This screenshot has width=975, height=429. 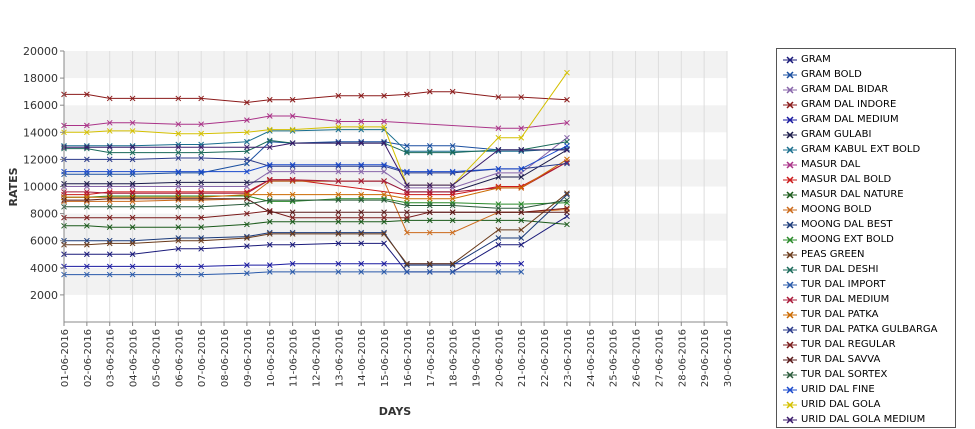 I want to click on legend-item: TUR DAL SORTEX, so click(x=866, y=375).